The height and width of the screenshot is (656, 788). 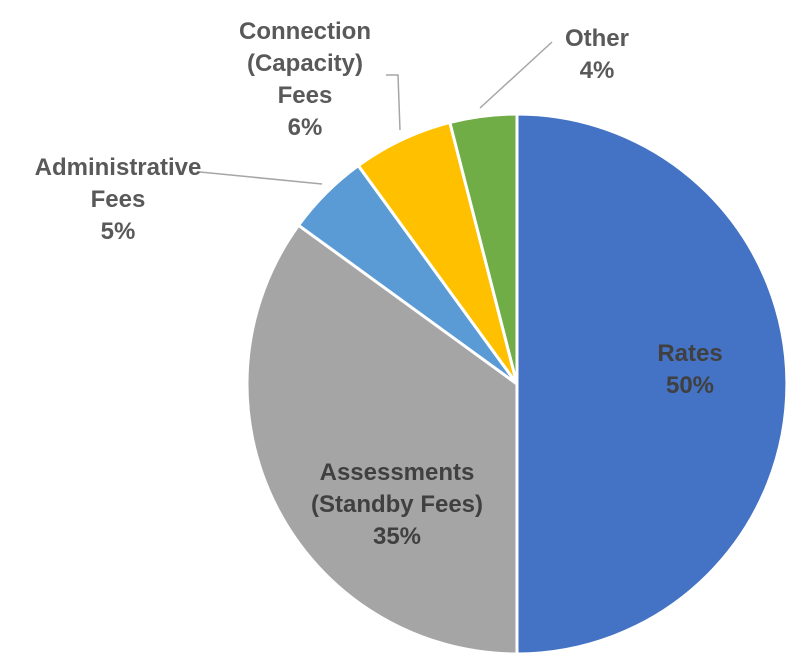 I want to click on category-label: Connection (Capacity) Fees, so click(x=305, y=63).